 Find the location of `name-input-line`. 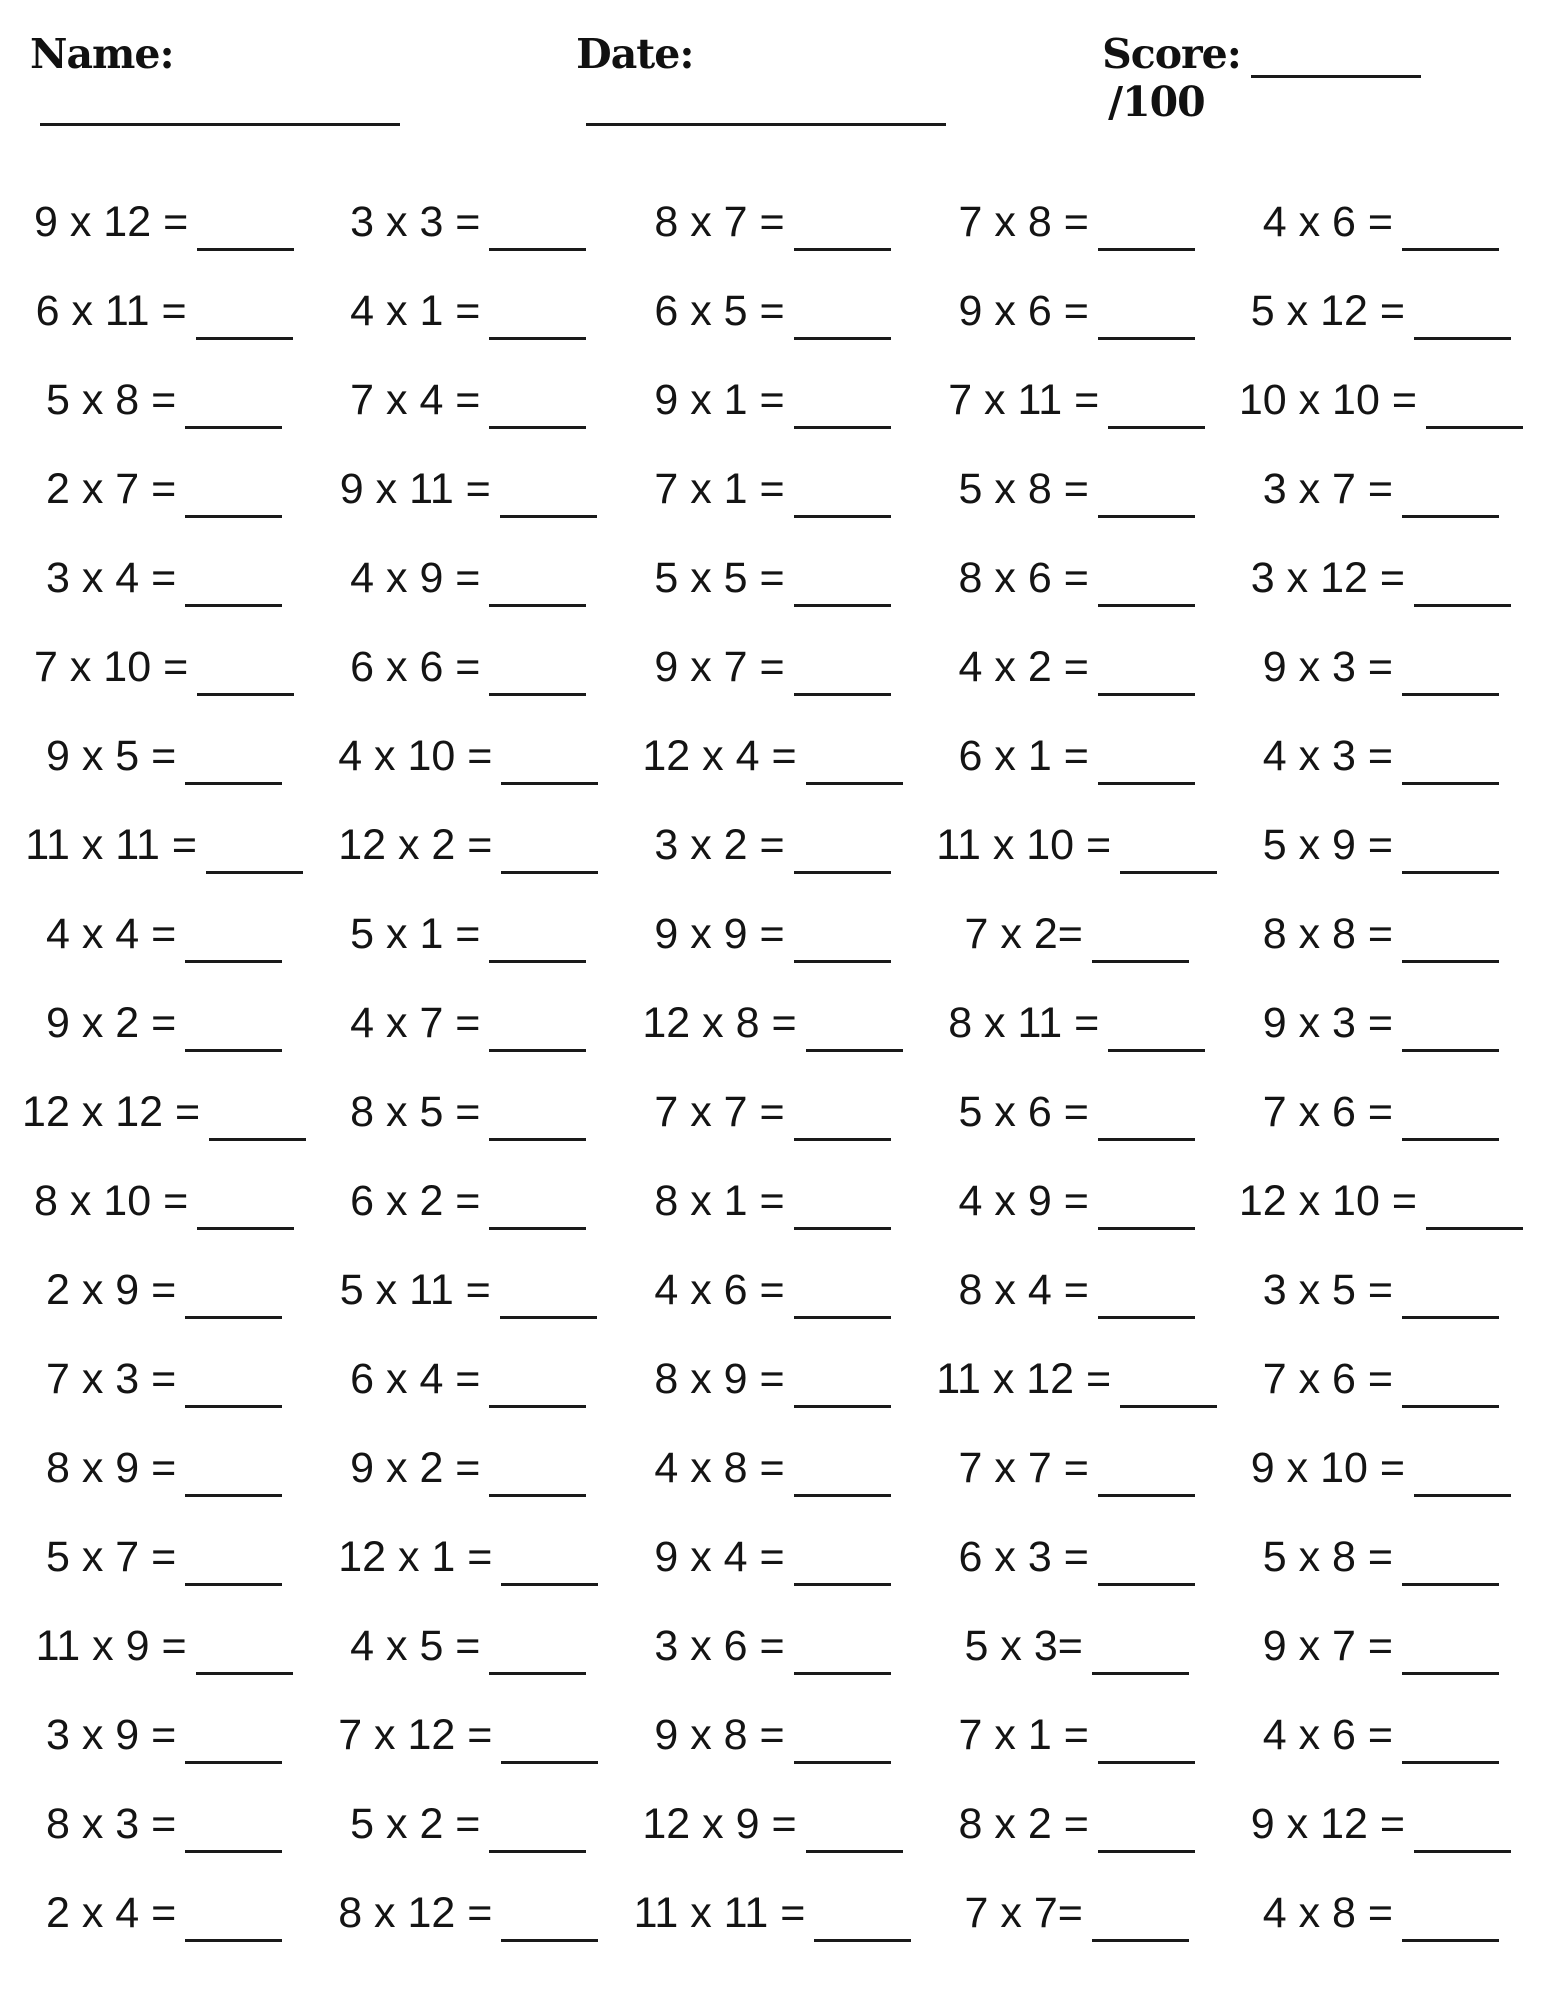

name-input-line is located at coordinates (220, 119).